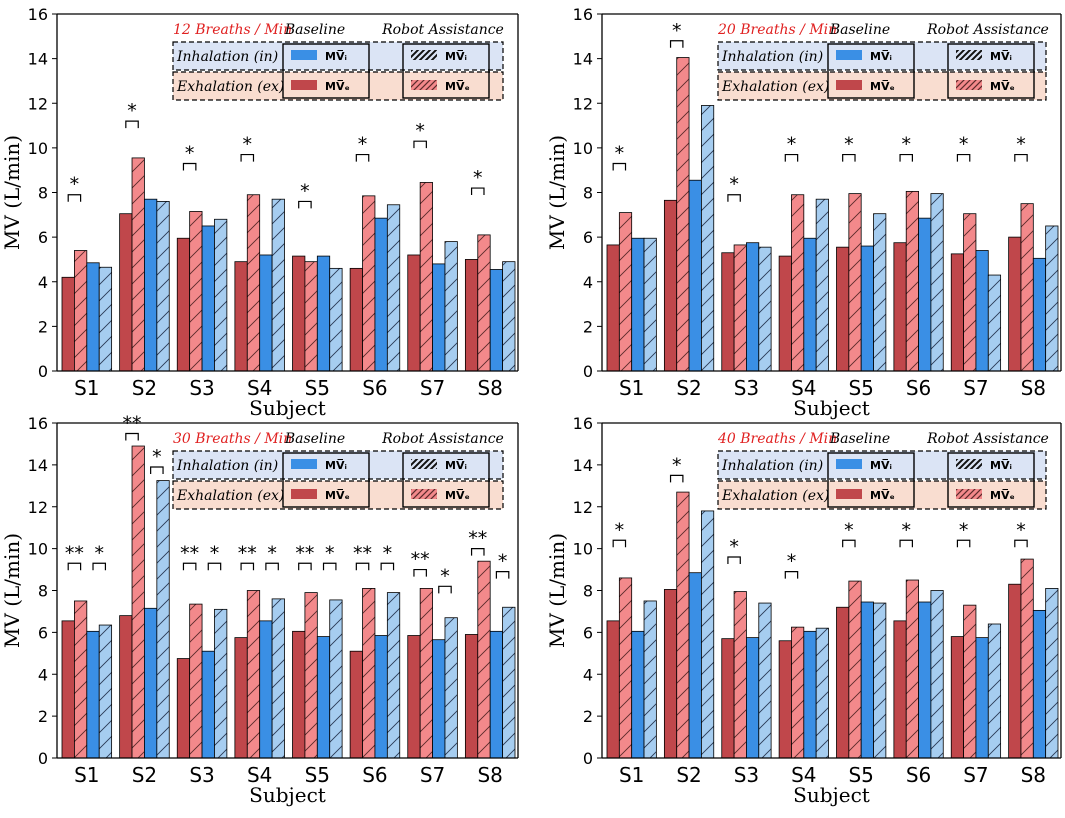  What do you see at coordinates (881, 56) in the screenshot?
I see `legend-mvi-baseline: MV̅ᵢ` at bounding box center [881, 56].